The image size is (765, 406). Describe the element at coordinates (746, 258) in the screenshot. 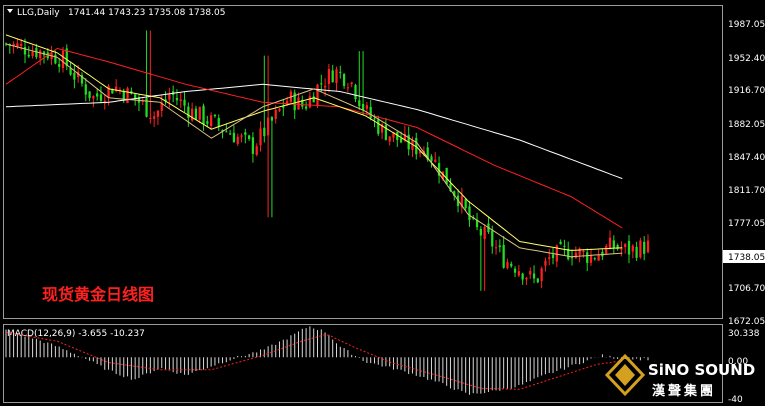

I see `current-price-label: 1738.05` at that location.